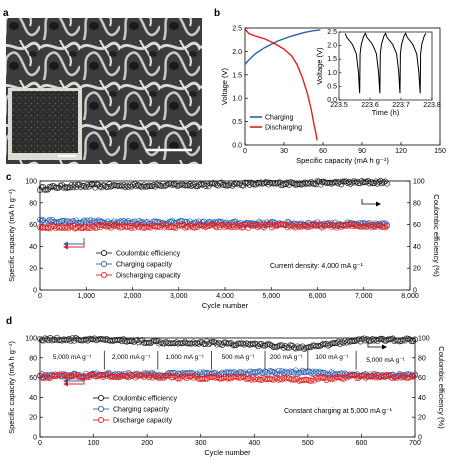 The width and height of the screenshot is (457, 465). I want to click on legend-entry: Charging, so click(279, 118).